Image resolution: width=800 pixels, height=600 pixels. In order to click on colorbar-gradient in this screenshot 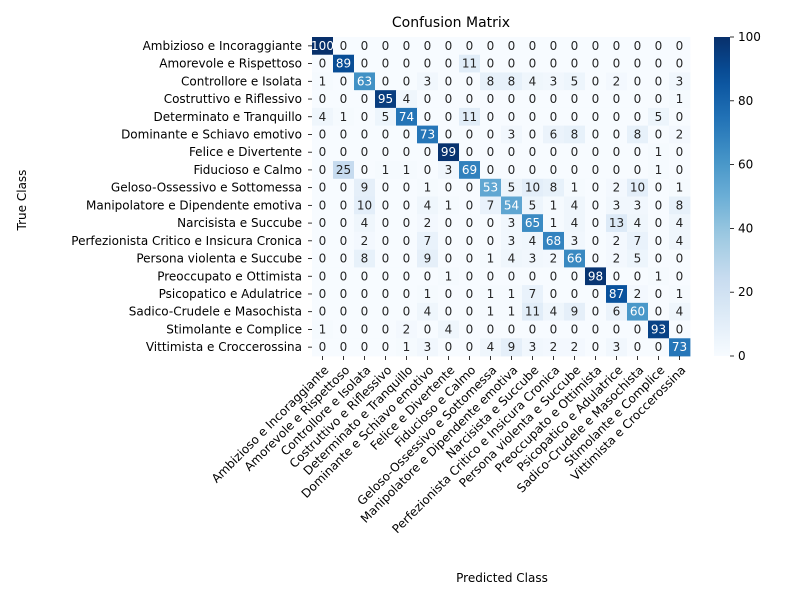, I will do `click(722, 196)`.